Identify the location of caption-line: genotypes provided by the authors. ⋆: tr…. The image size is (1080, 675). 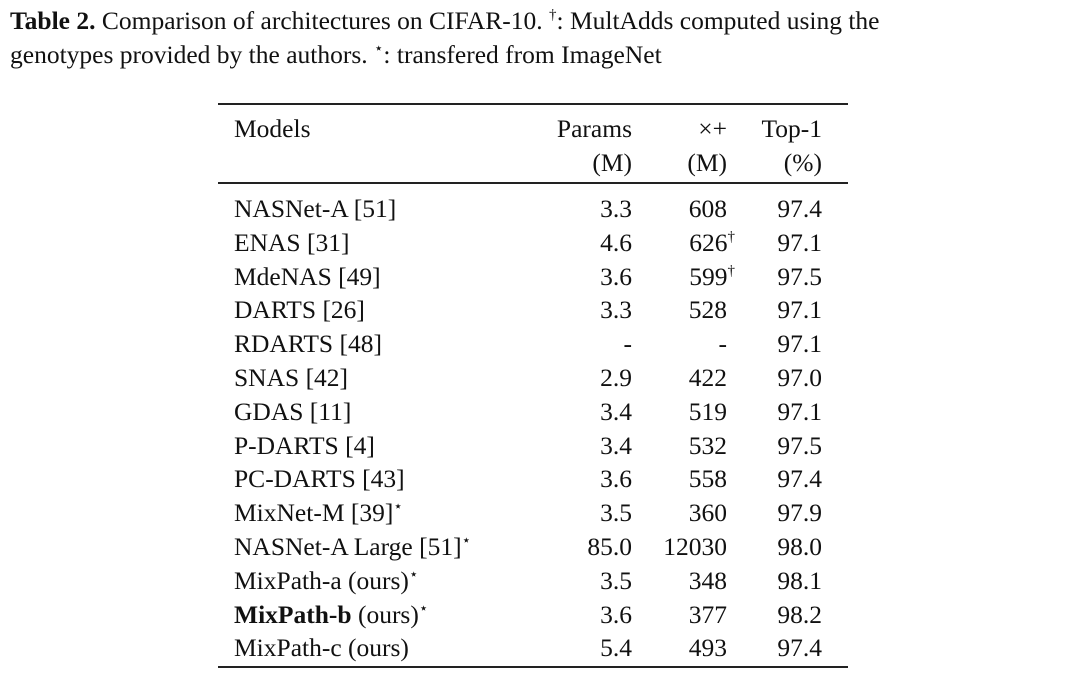
(336, 55).